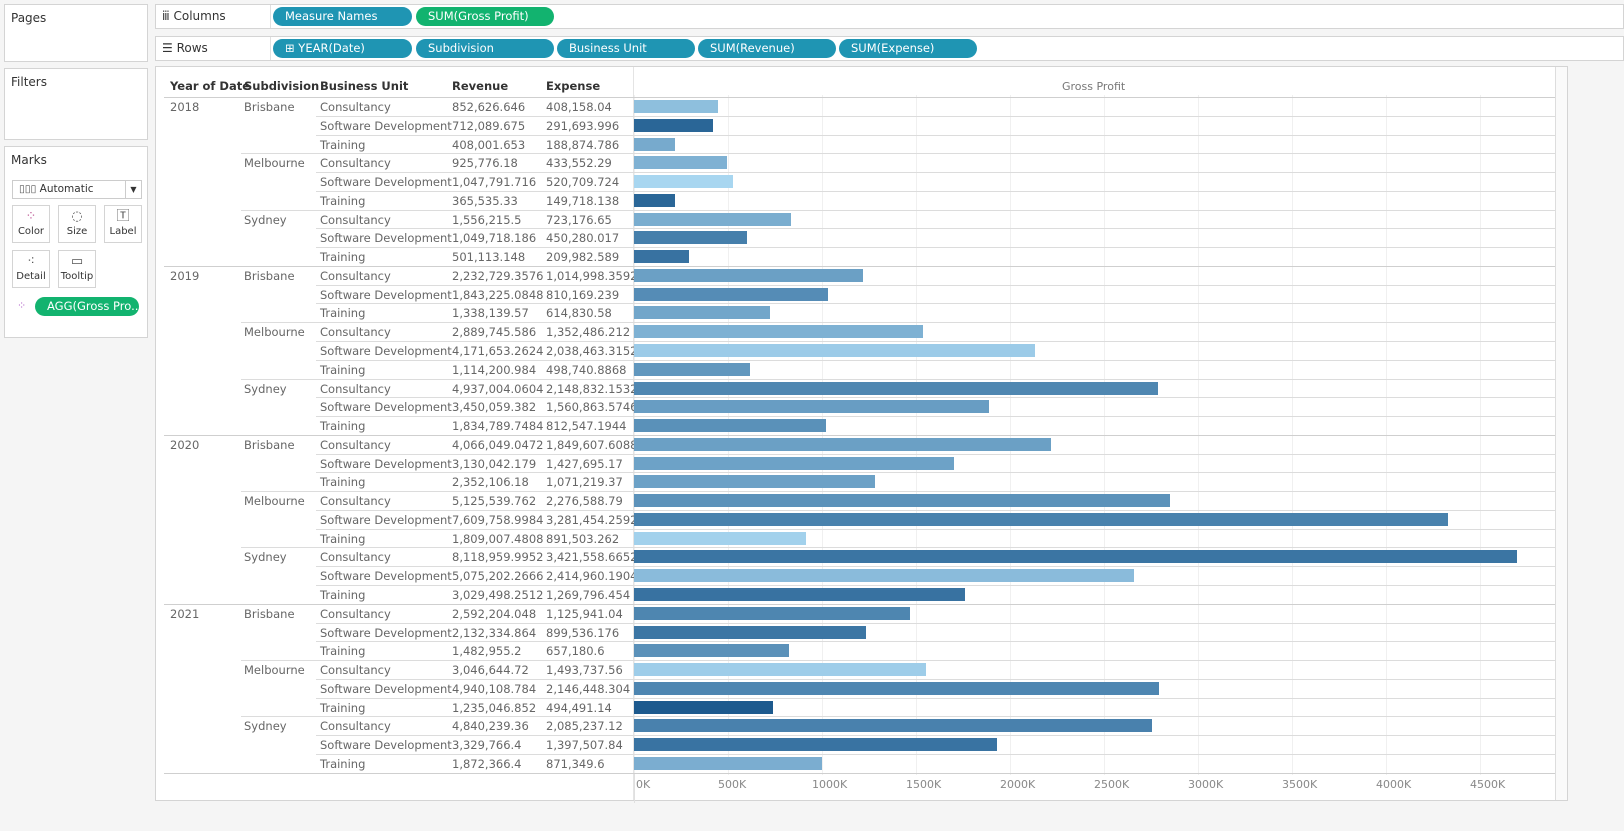  What do you see at coordinates (31, 224) in the screenshot?
I see `color-button: ⁘ Color` at bounding box center [31, 224].